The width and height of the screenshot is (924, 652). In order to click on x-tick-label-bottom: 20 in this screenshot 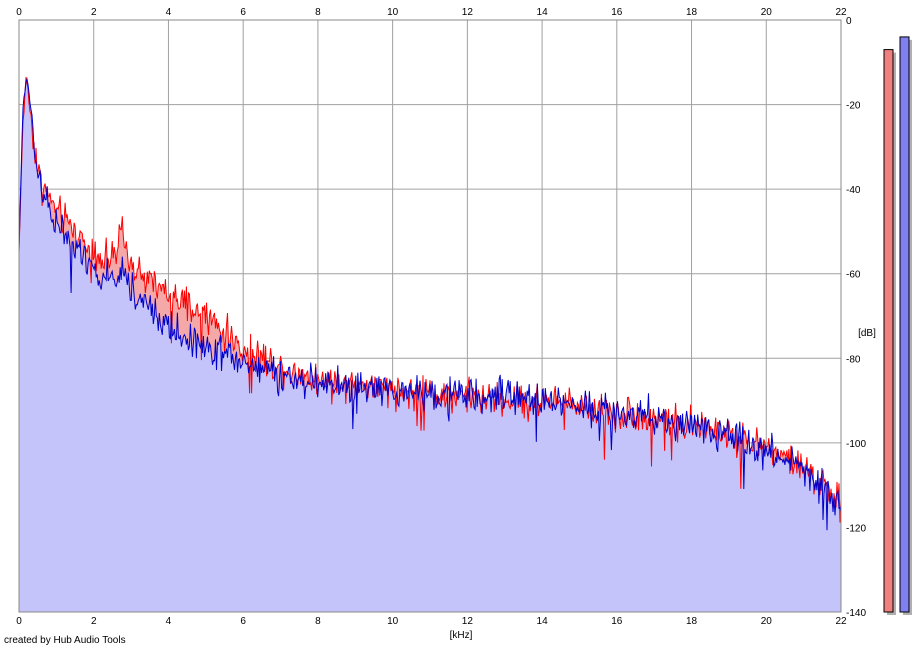, I will do `click(767, 621)`.